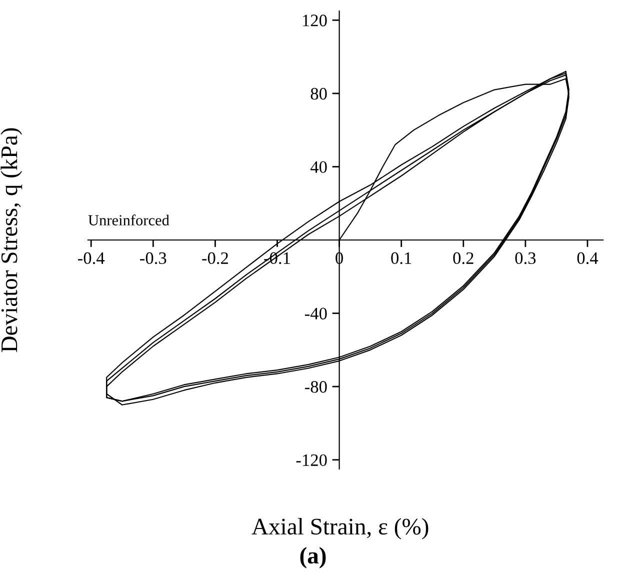 The image size is (626, 586). What do you see at coordinates (318, 167) in the screenshot?
I see `y-tick-label: 40` at bounding box center [318, 167].